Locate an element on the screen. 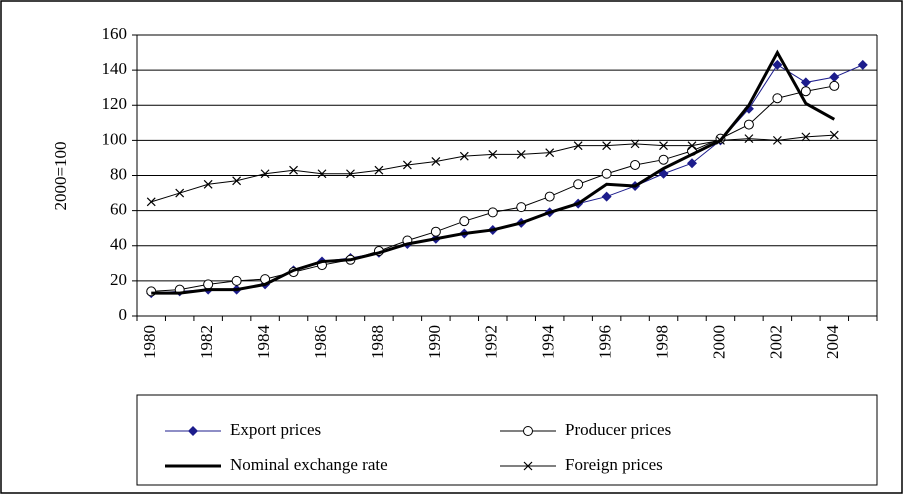  y-tick-label: 60 is located at coordinates (118, 209).